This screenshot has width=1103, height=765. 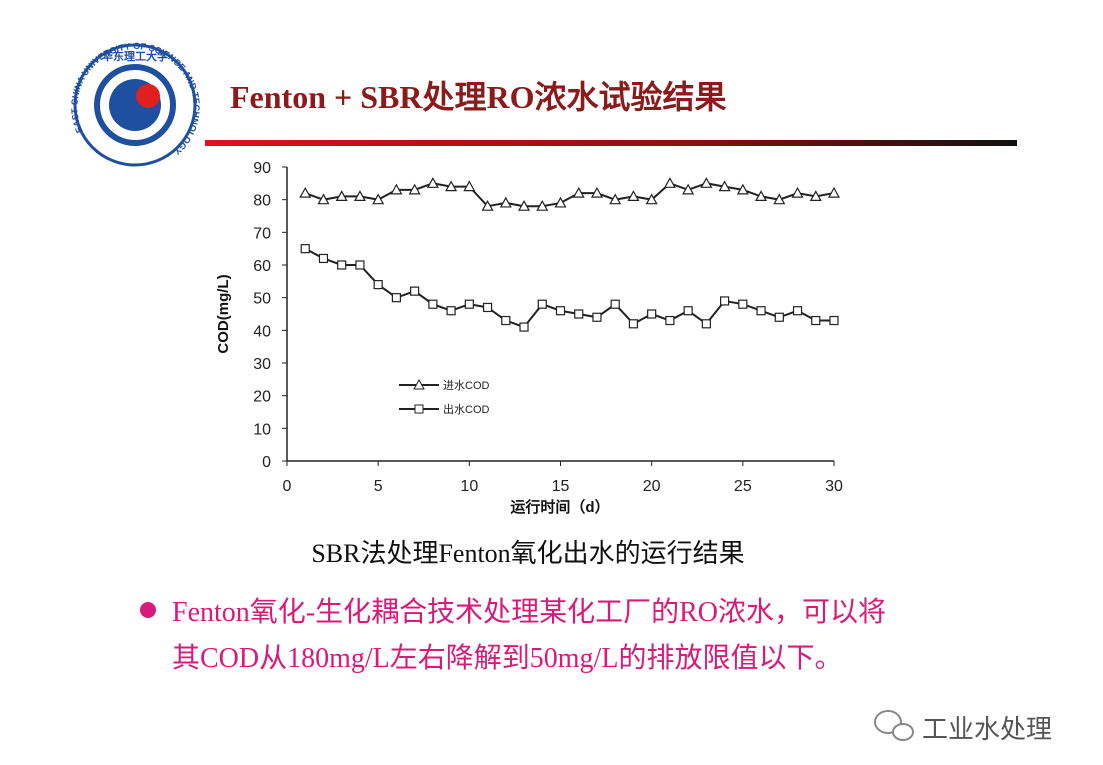 What do you see at coordinates (135, 56) in the screenshot?
I see `logo-cn: 华东理工大学` at bounding box center [135, 56].